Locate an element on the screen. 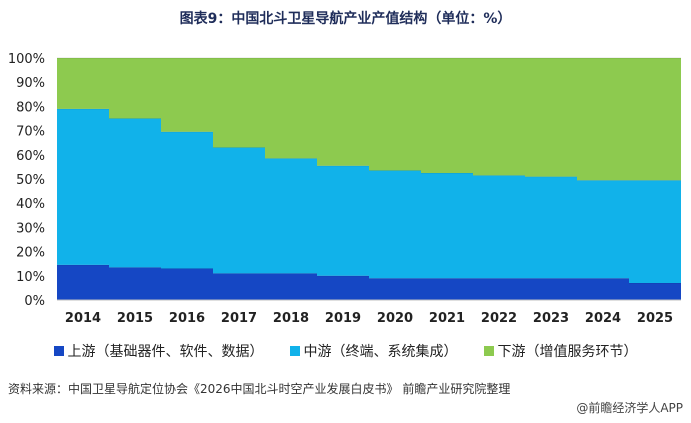 This screenshot has height=423, width=691. legend-swatch-midstream is located at coordinates (294, 351).